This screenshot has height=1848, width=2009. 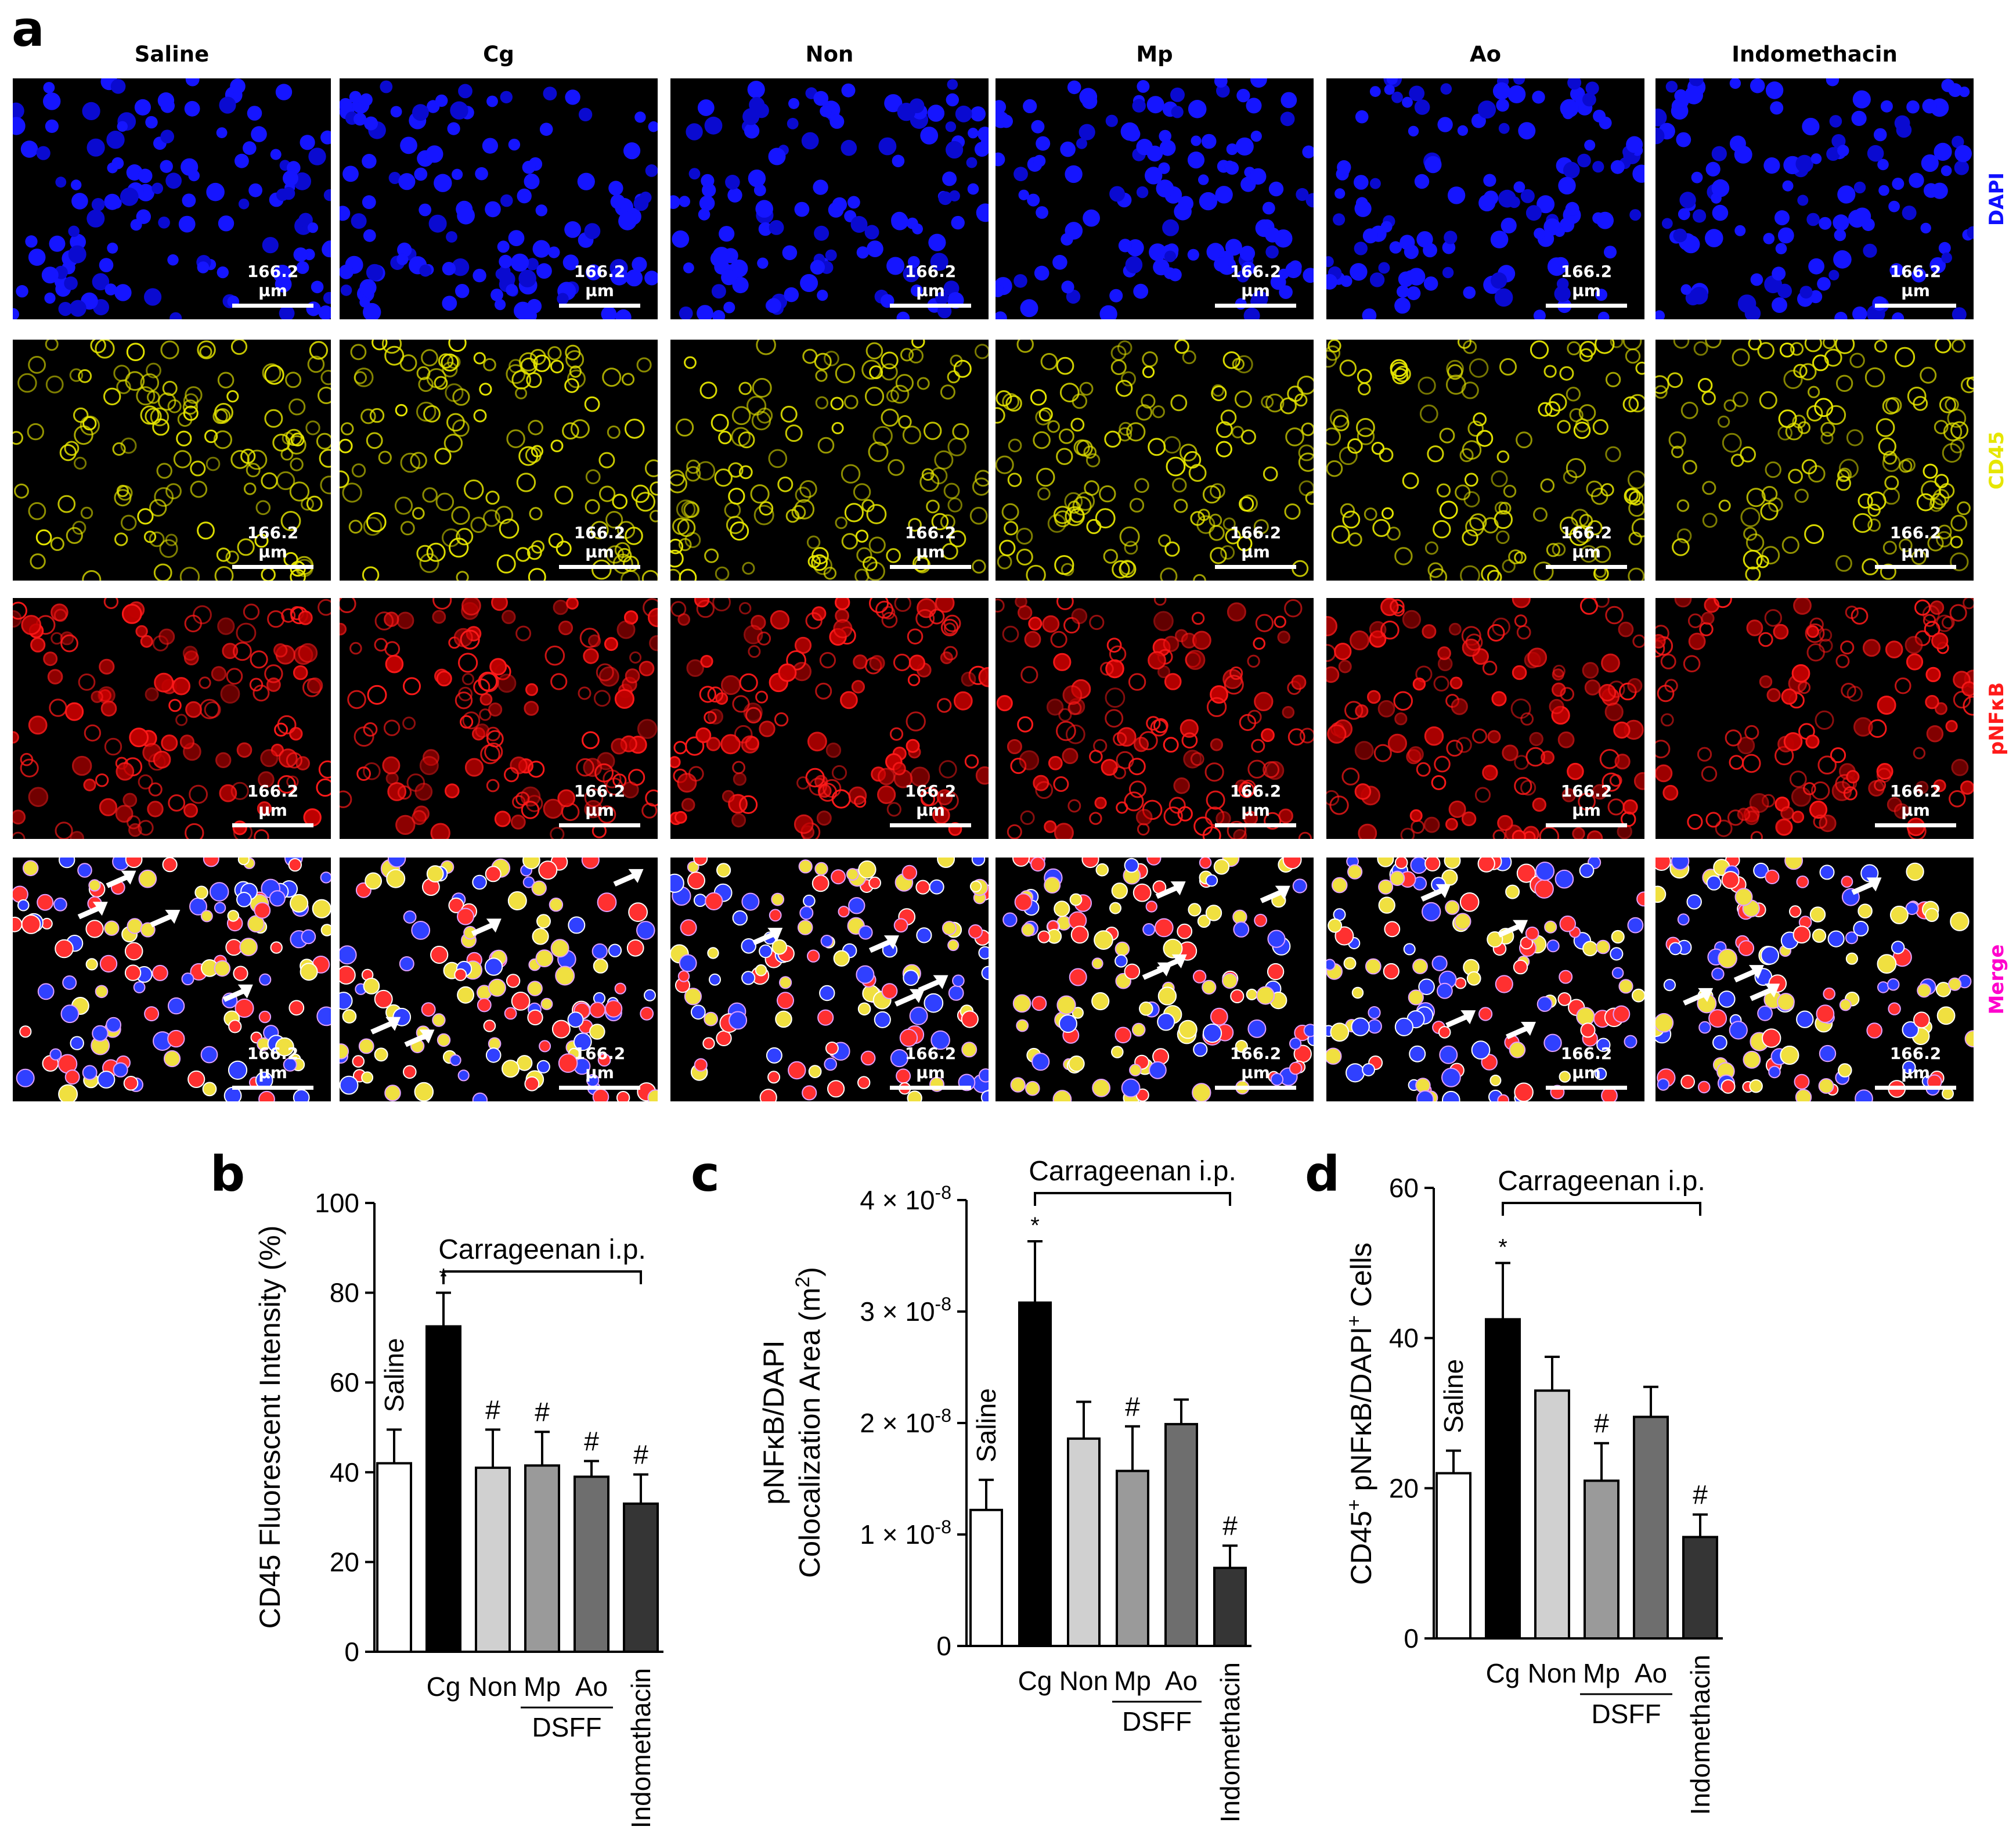 I want to click on scale-bar-label: 166.2 μm, so click(x=1915, y=800).